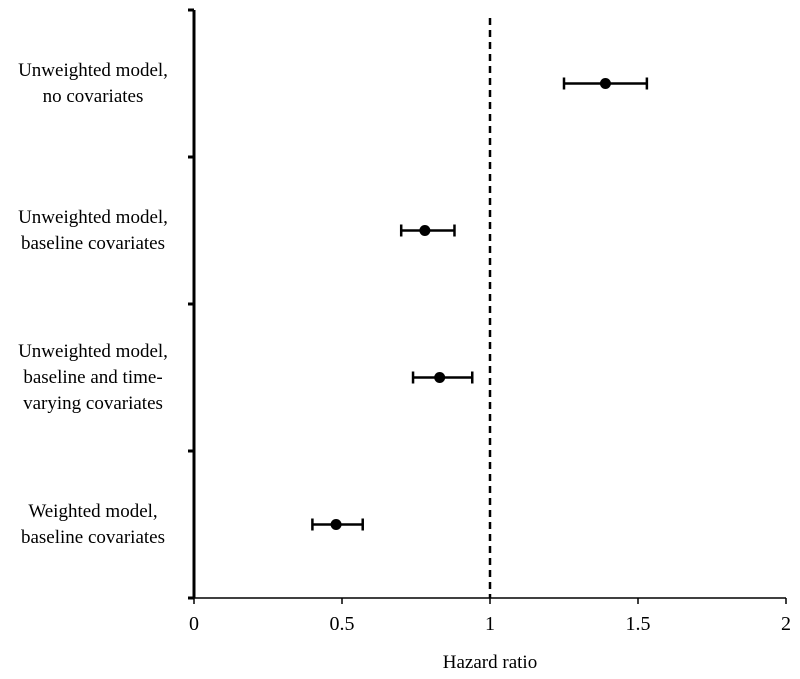  What do you see at coordinates (93, 230) in the screenshot?
I see `category-label: Unweighted model, baseline covariates` at bounding box center [93, 230].